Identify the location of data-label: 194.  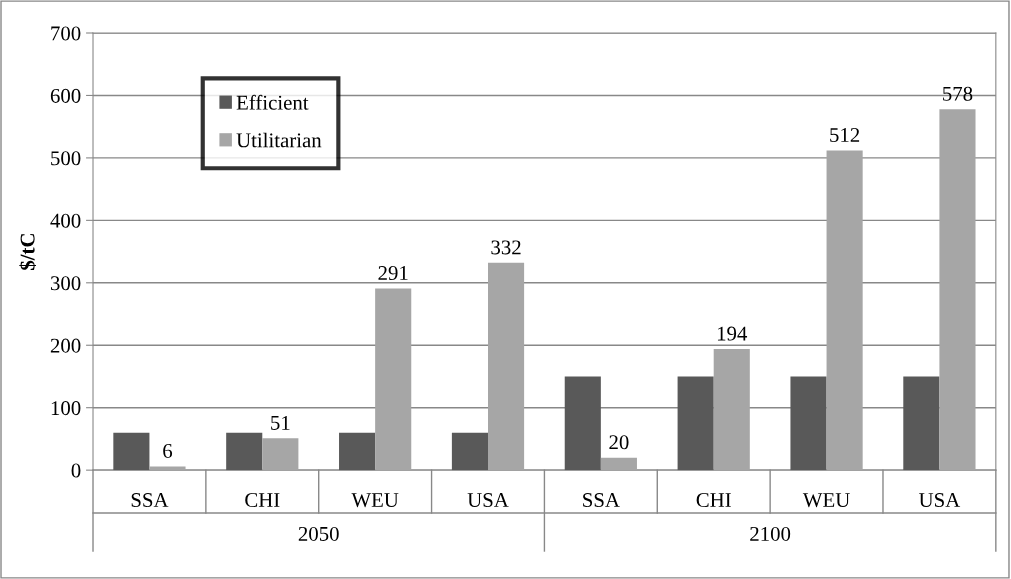
(732, 333).